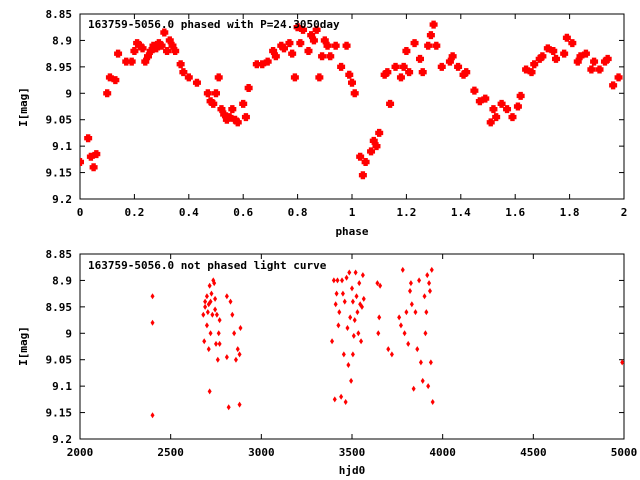 This screenshot has height=480, width=640. Describe the element at coordinates (62, 40) in the screenshot. I see `y-tick-label: 8.9` at that location.